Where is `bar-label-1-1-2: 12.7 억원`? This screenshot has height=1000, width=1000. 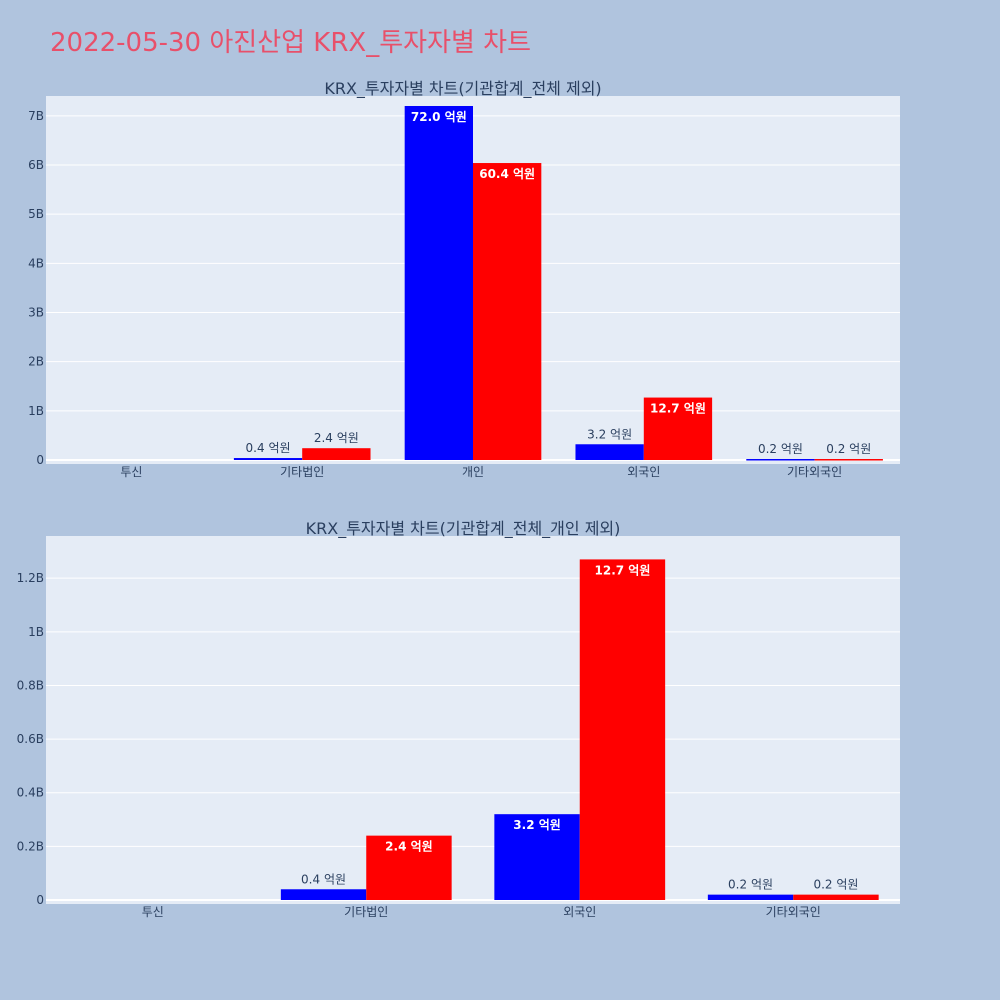
bar-label-1-1-2: 12.7 억원 is located at coordinates (623, 570).